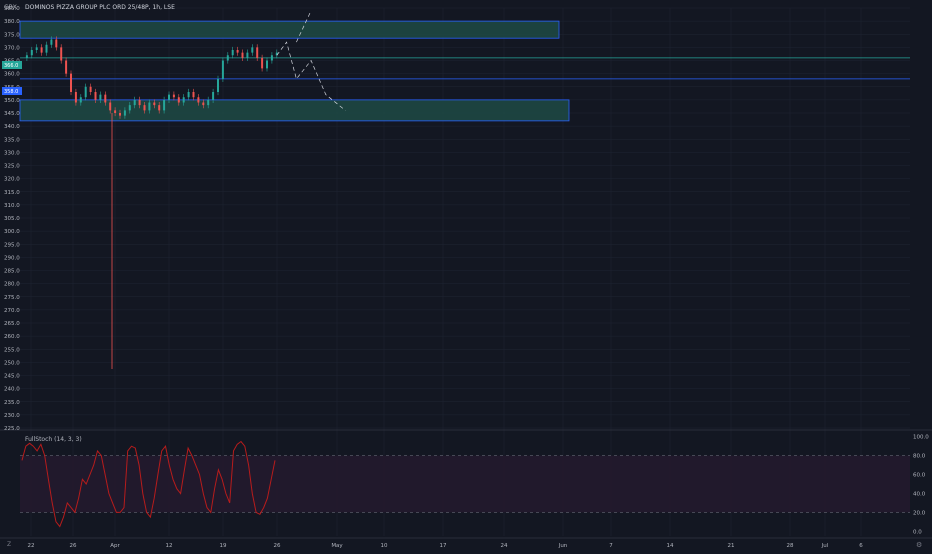 The height and width of the screenshot is (554, 932). I want to click on price-tick-label: 385.0, so click(12, 9).